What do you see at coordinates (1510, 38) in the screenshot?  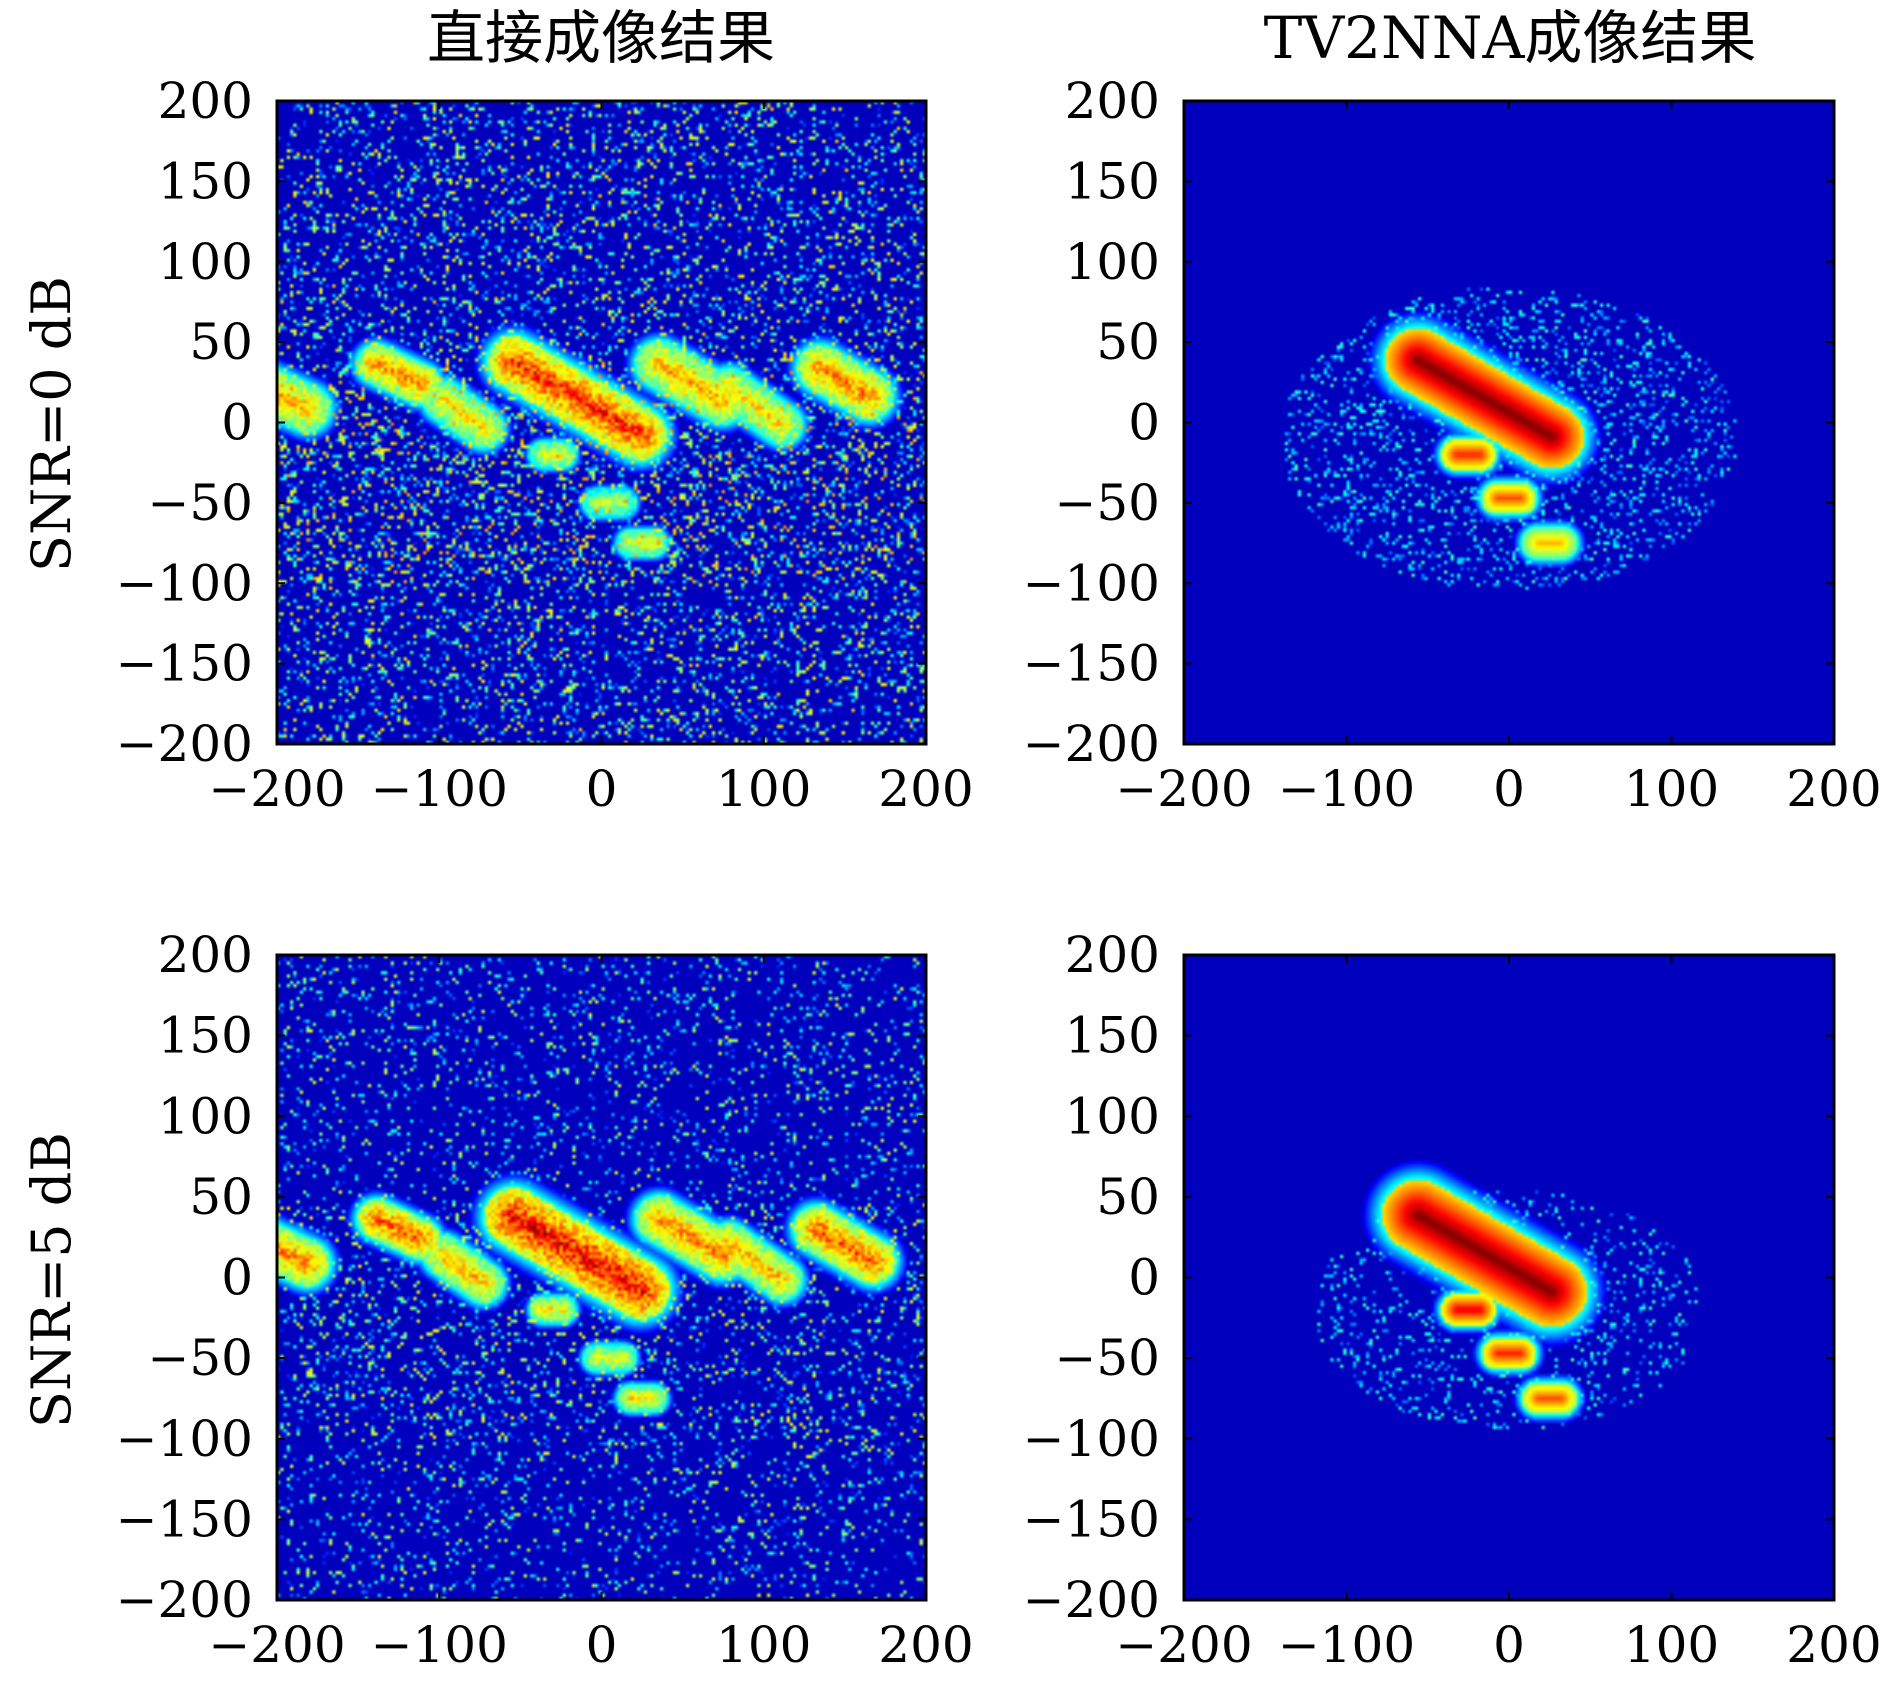 I see `column-title-right: TV2NNA成像结果` at bounding box center [1510, 38].